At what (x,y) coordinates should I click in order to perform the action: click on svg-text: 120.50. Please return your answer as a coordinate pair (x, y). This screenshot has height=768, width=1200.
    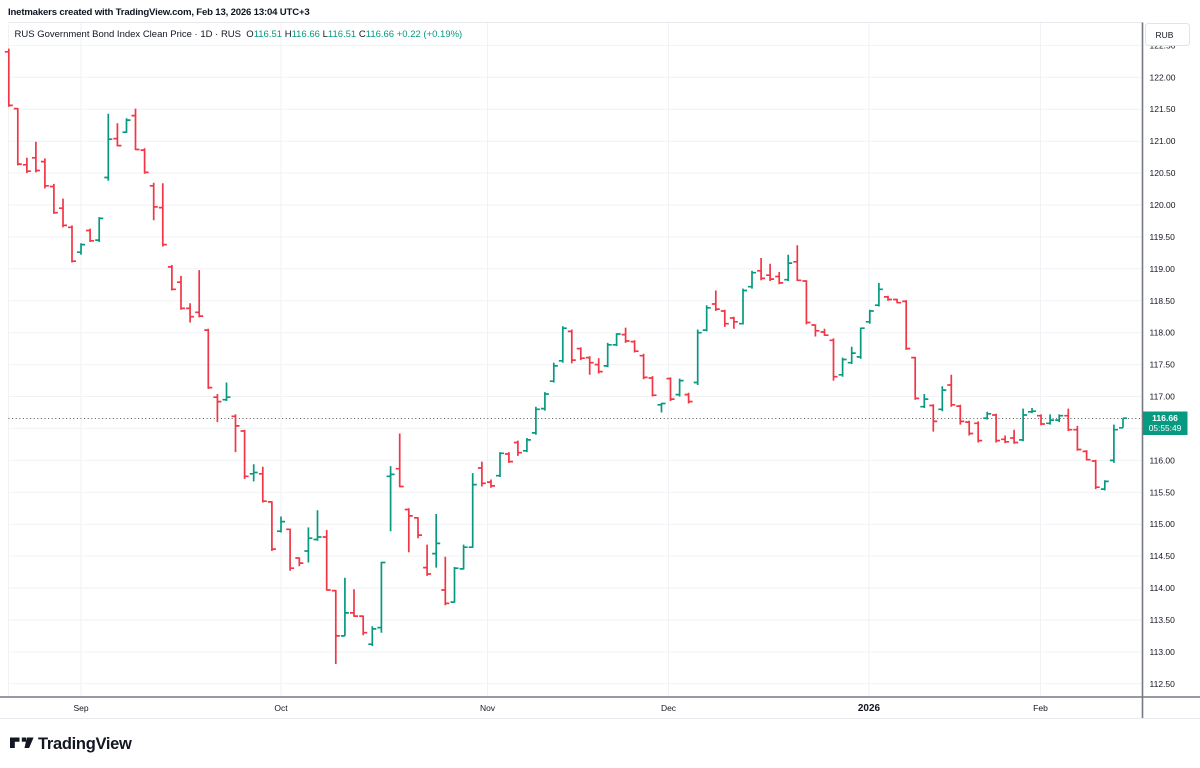
    Looking at the image, I should click on (1163, 173).